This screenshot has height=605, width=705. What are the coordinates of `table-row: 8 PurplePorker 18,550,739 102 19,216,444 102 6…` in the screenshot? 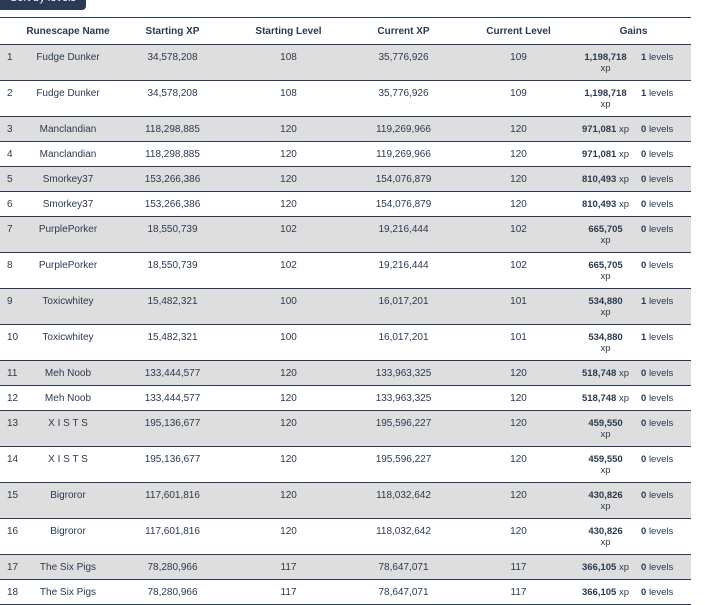 It's located at (346, 270).